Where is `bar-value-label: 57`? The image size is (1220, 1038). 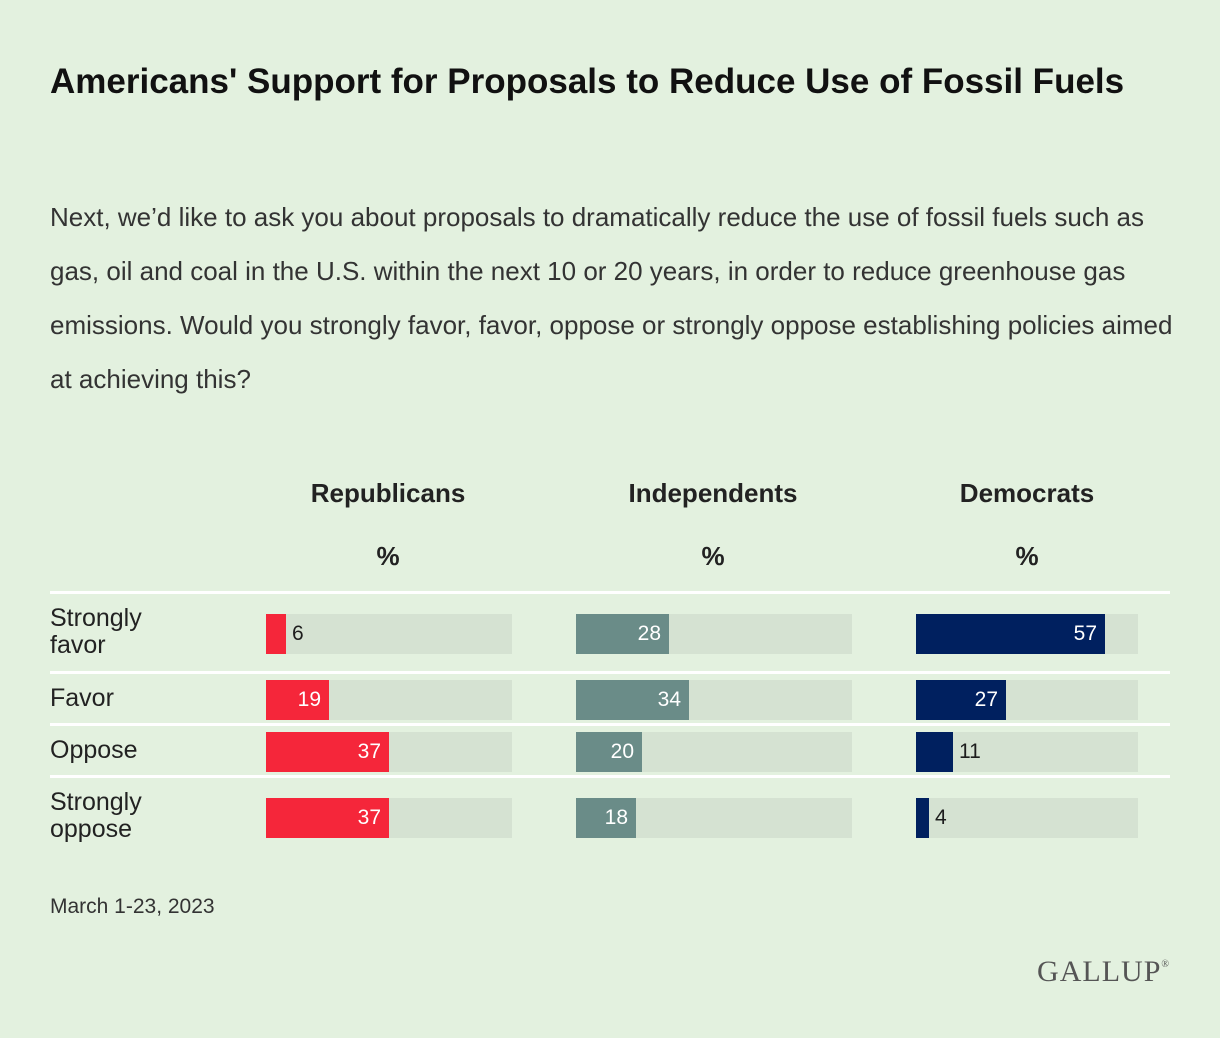 bar-value-label: 57 is located at coordinates (1085, 633).